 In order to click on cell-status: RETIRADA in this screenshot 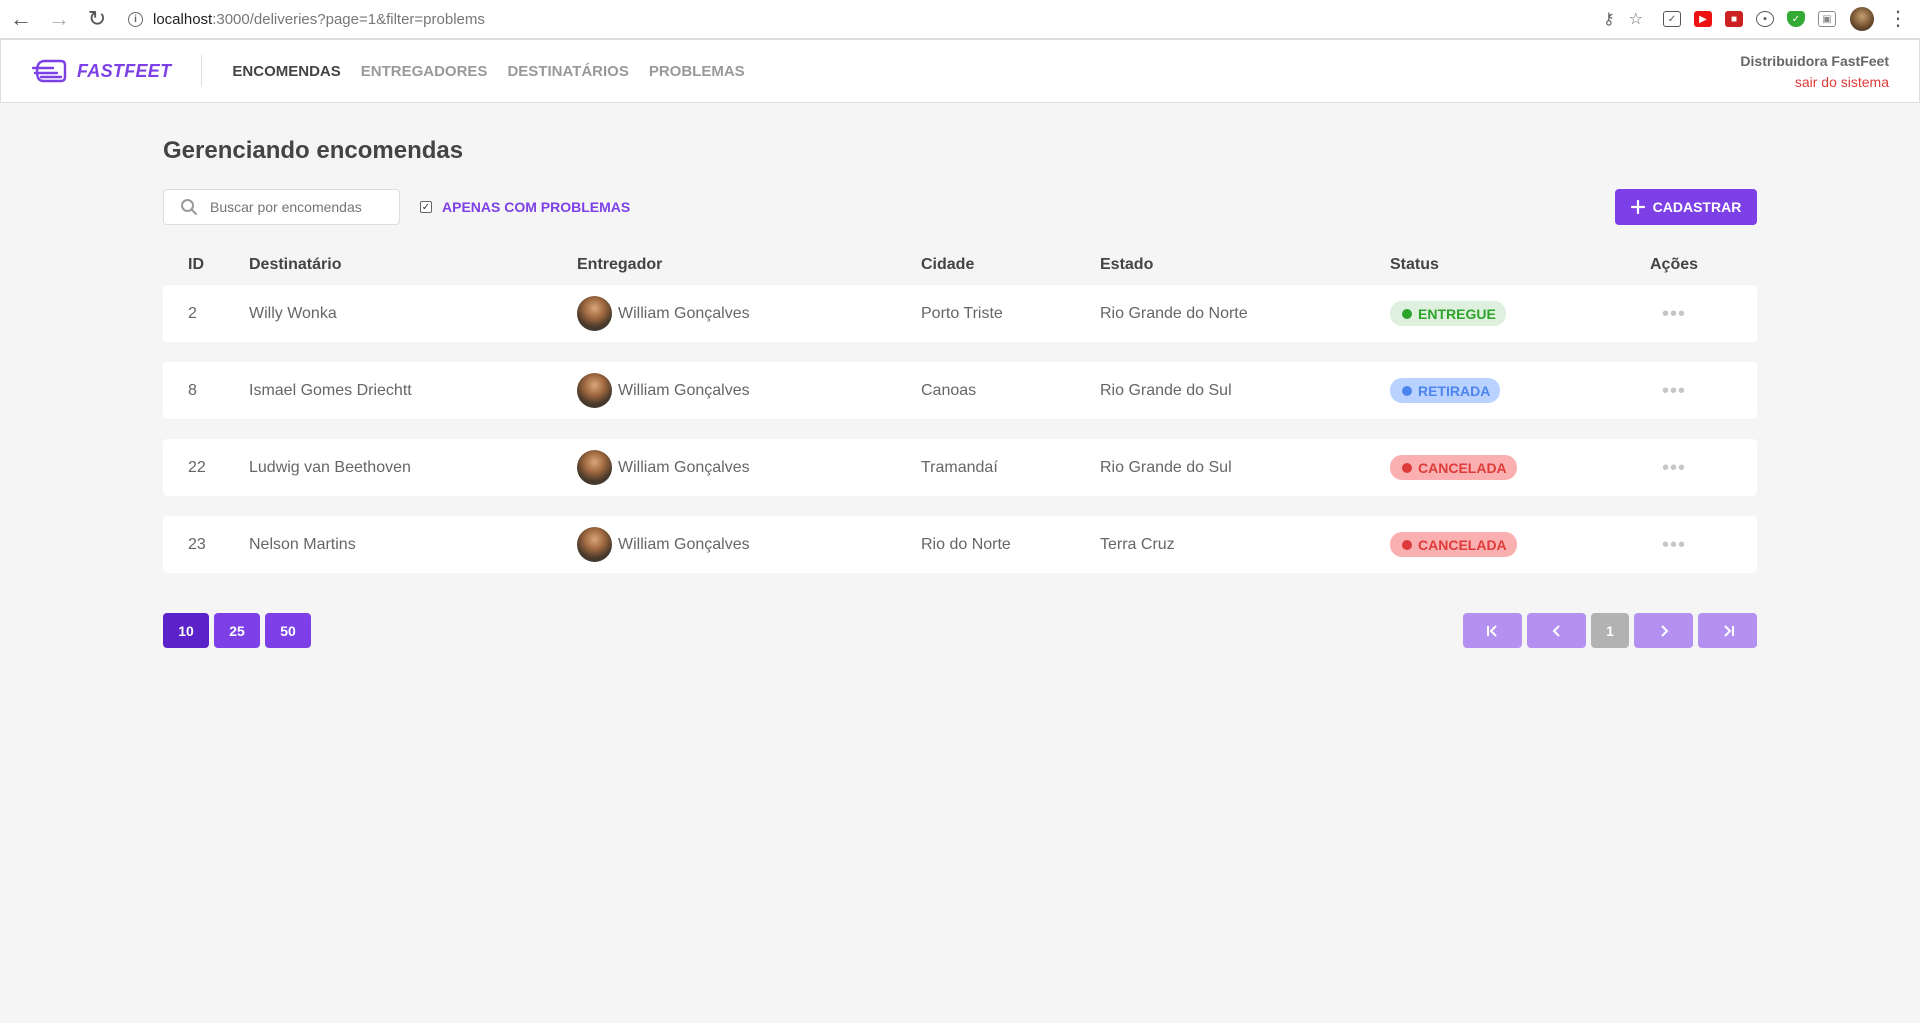, I will do `click(1520, 390)`.